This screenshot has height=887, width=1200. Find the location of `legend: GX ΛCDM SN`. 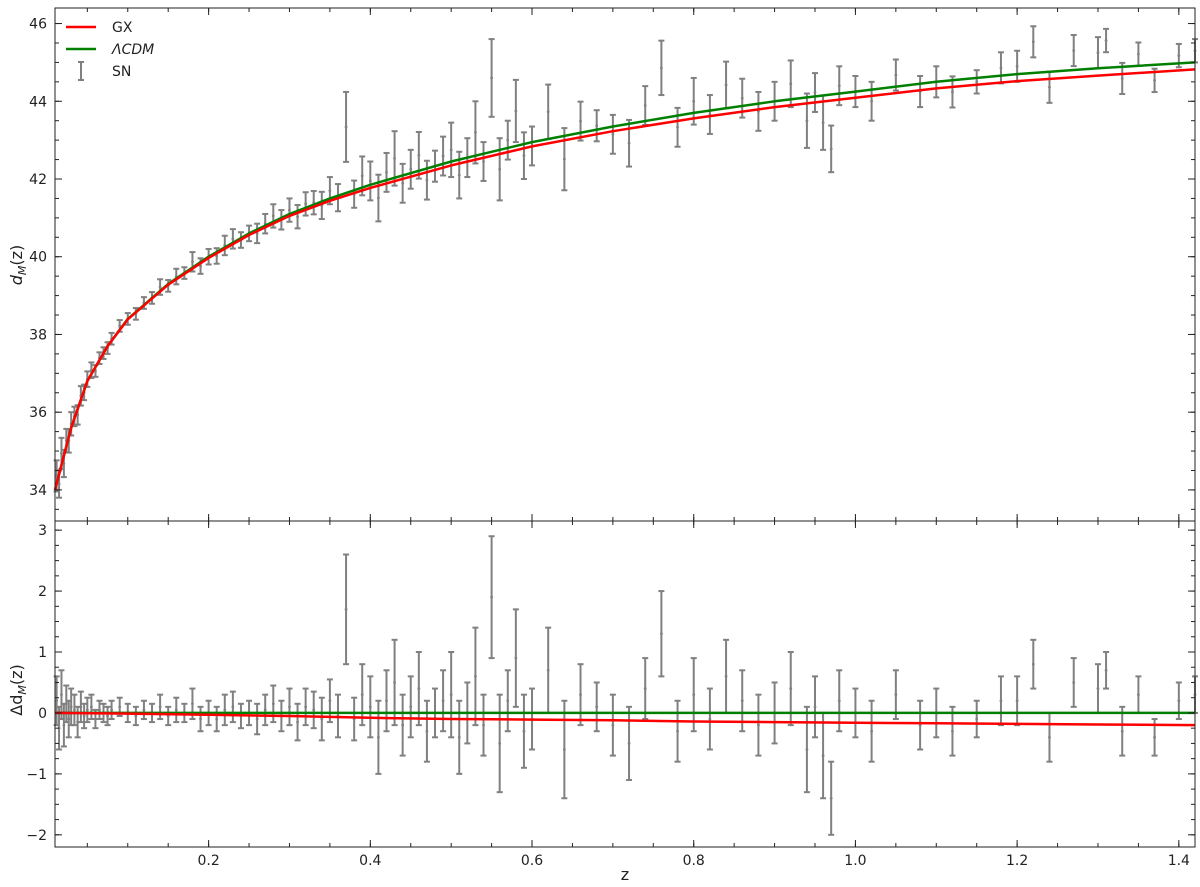

legend: GX ΛCDM SN is located at coordinates (110, 50).